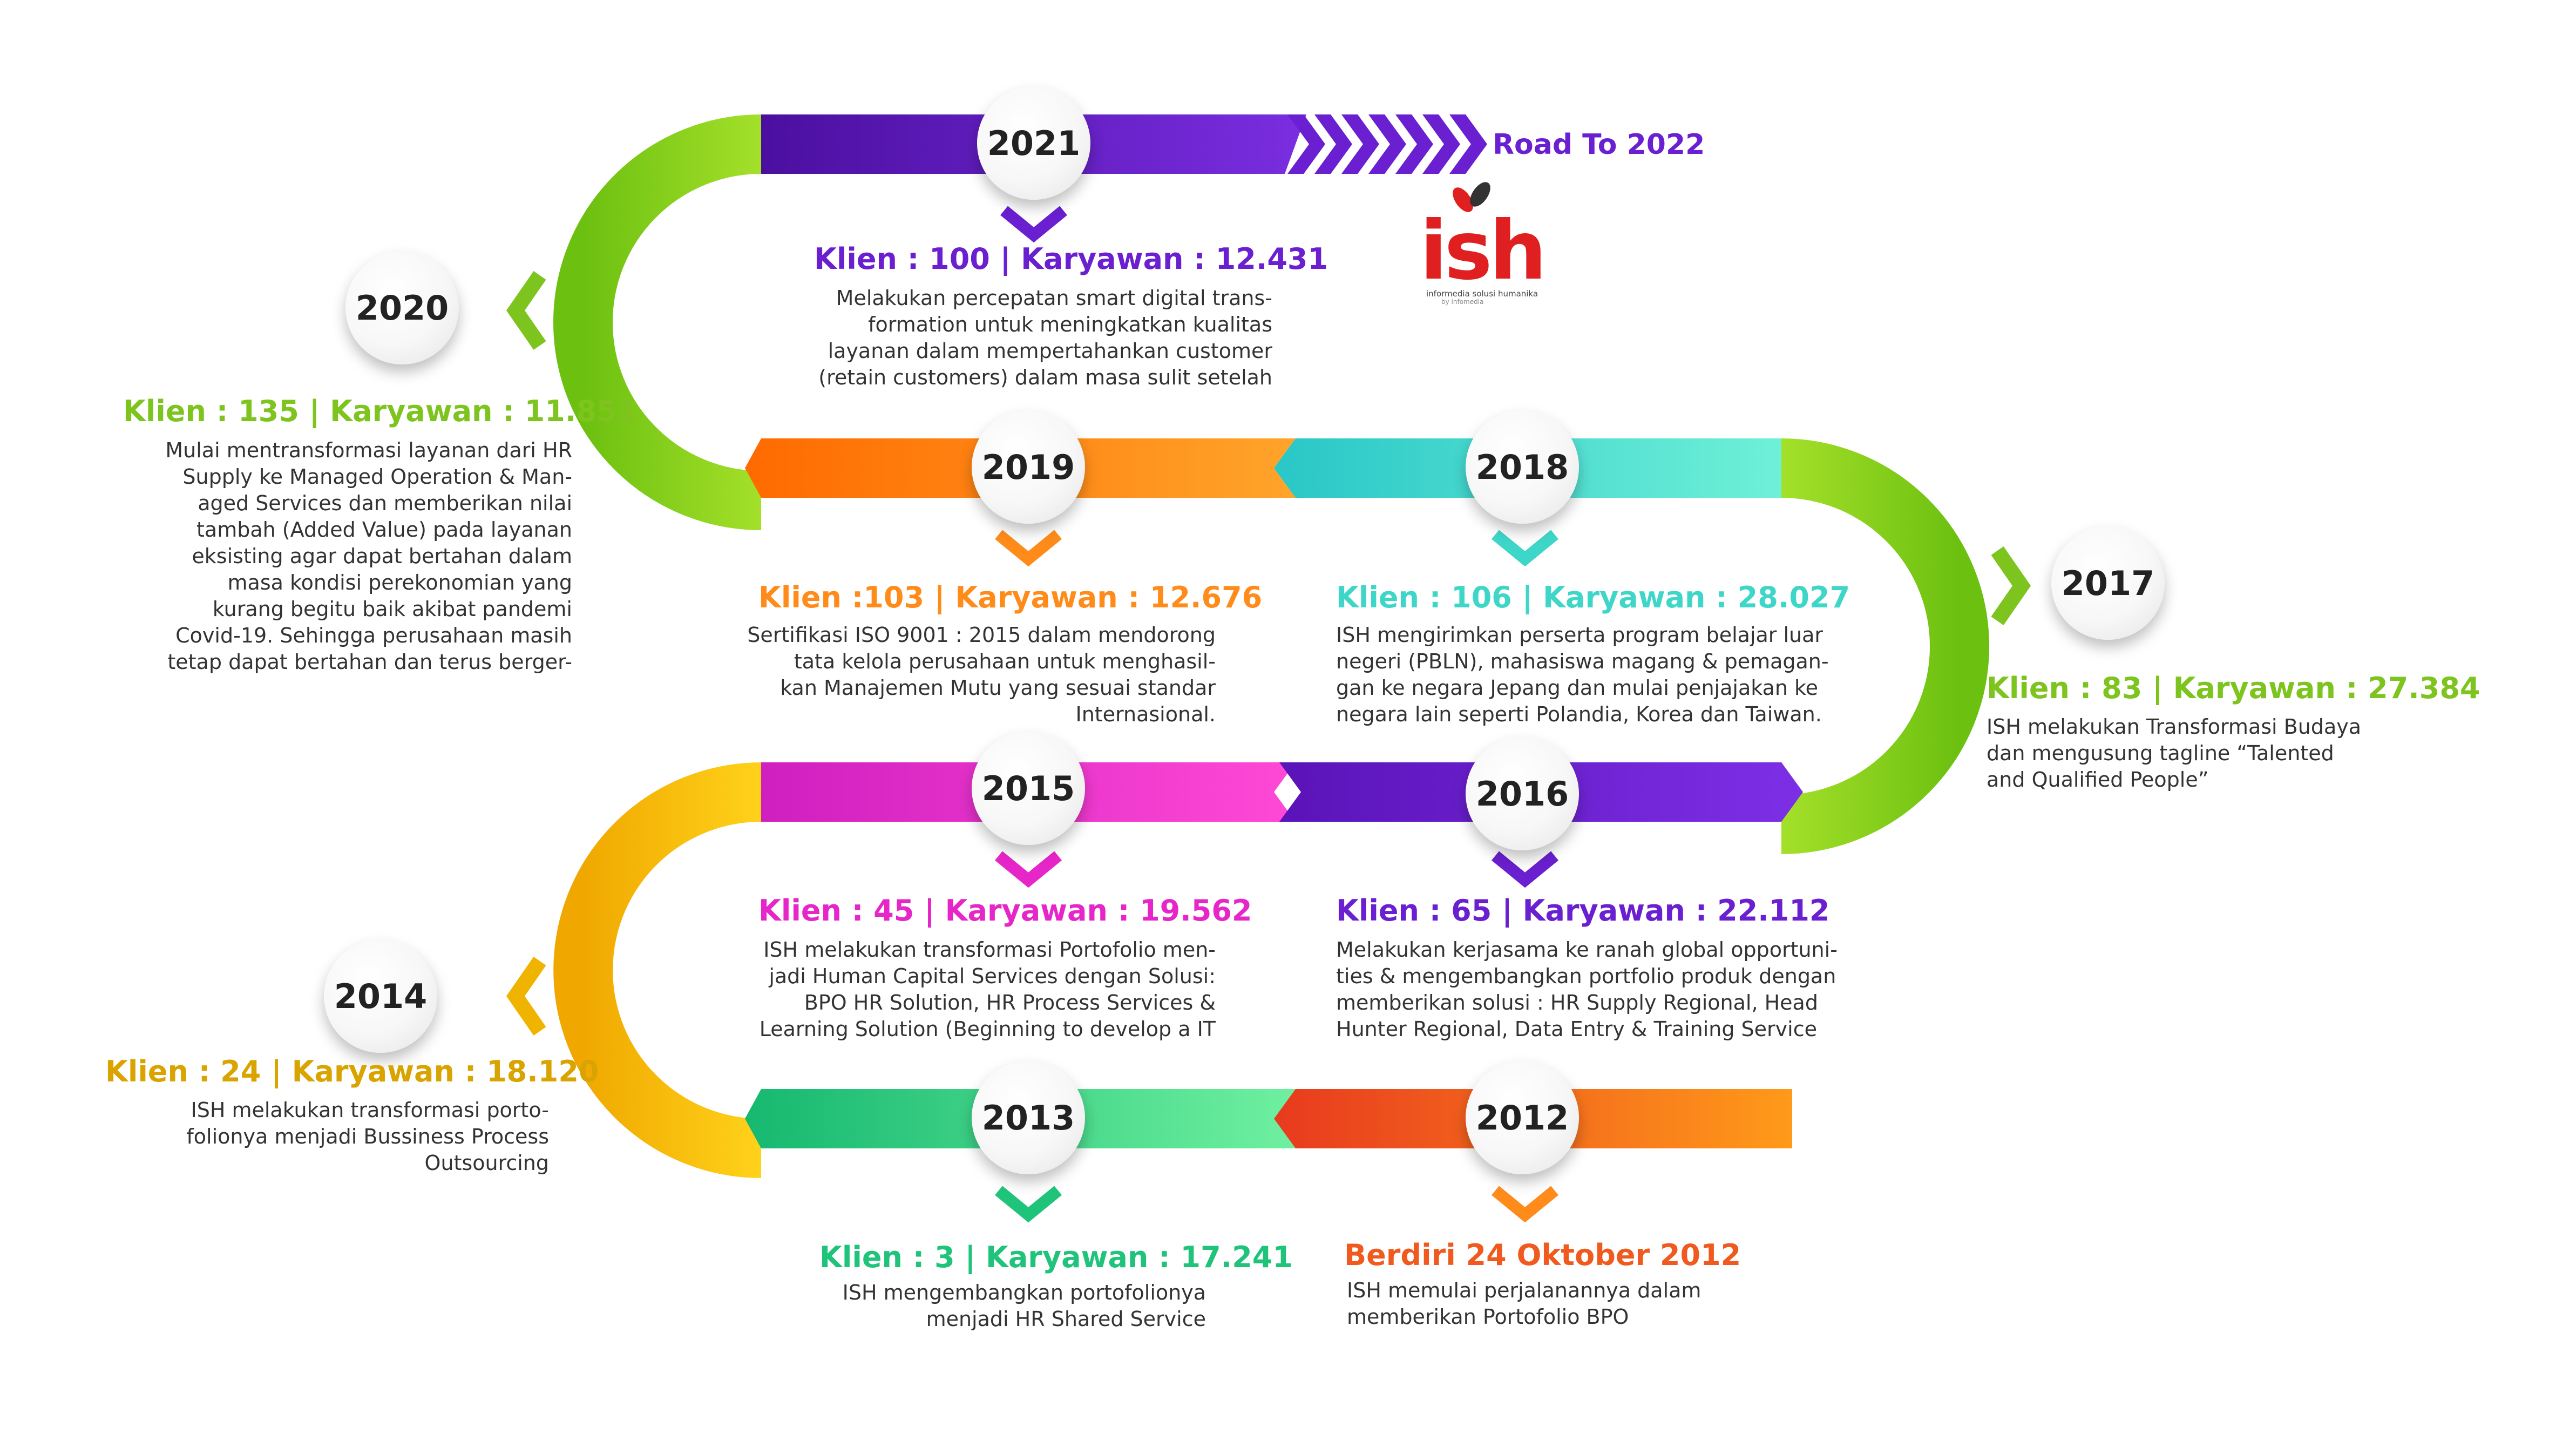 The image size is (2576, 1434). I want to click on logo-tagline: informedia solusi humanika, so click(1482, 294).